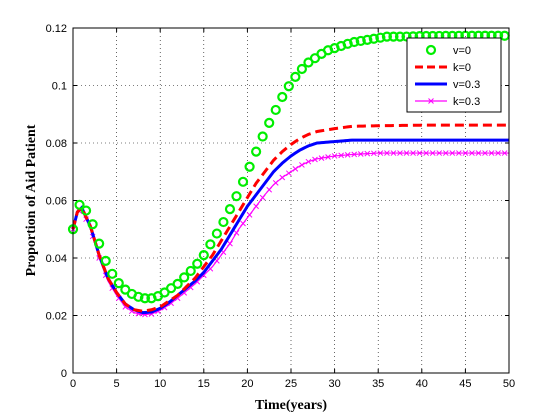 The image size is (560, 420). Describe the element at coordinates (448, 50) in the screenshot. I see `legend-item: v=0` at that location.